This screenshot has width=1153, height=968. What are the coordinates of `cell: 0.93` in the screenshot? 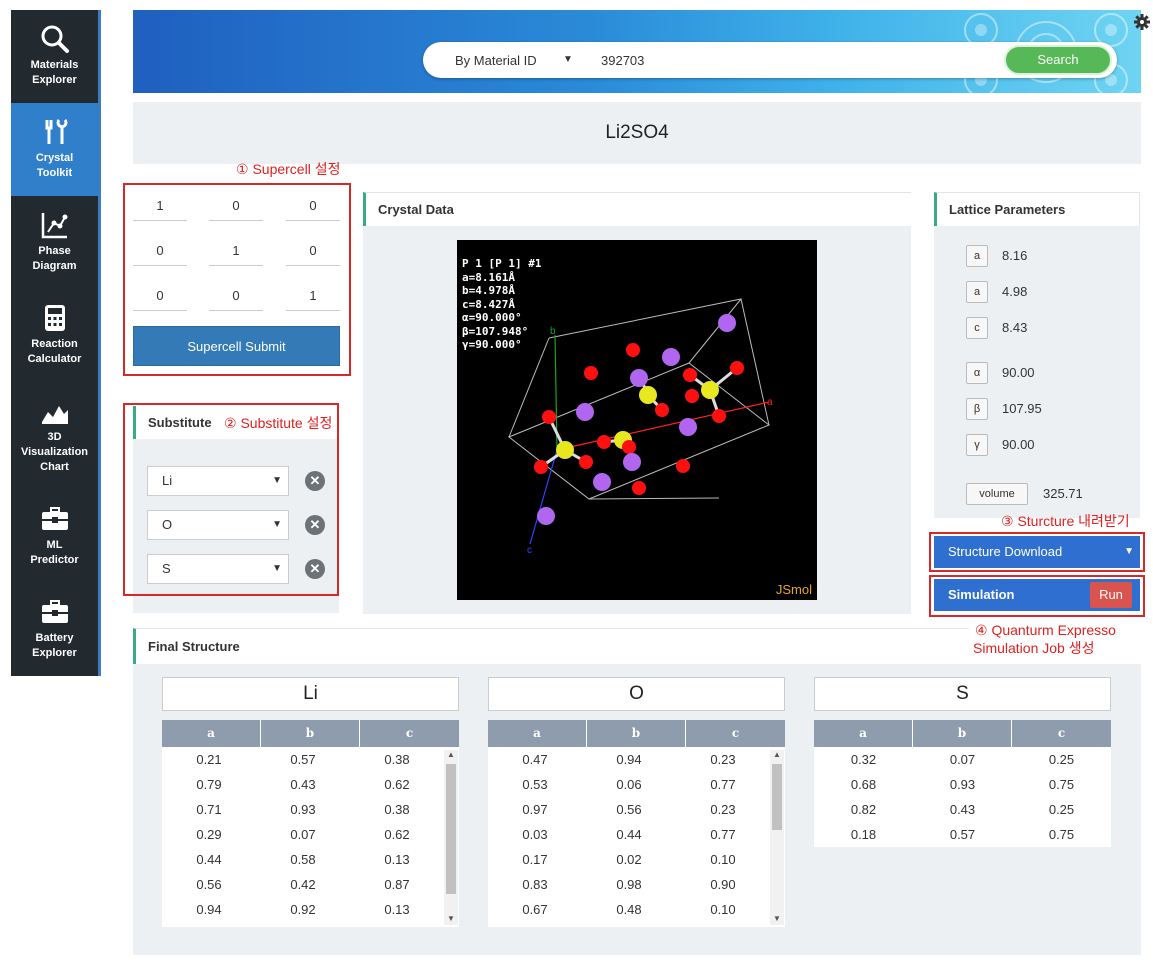 It's located at (303, 809).